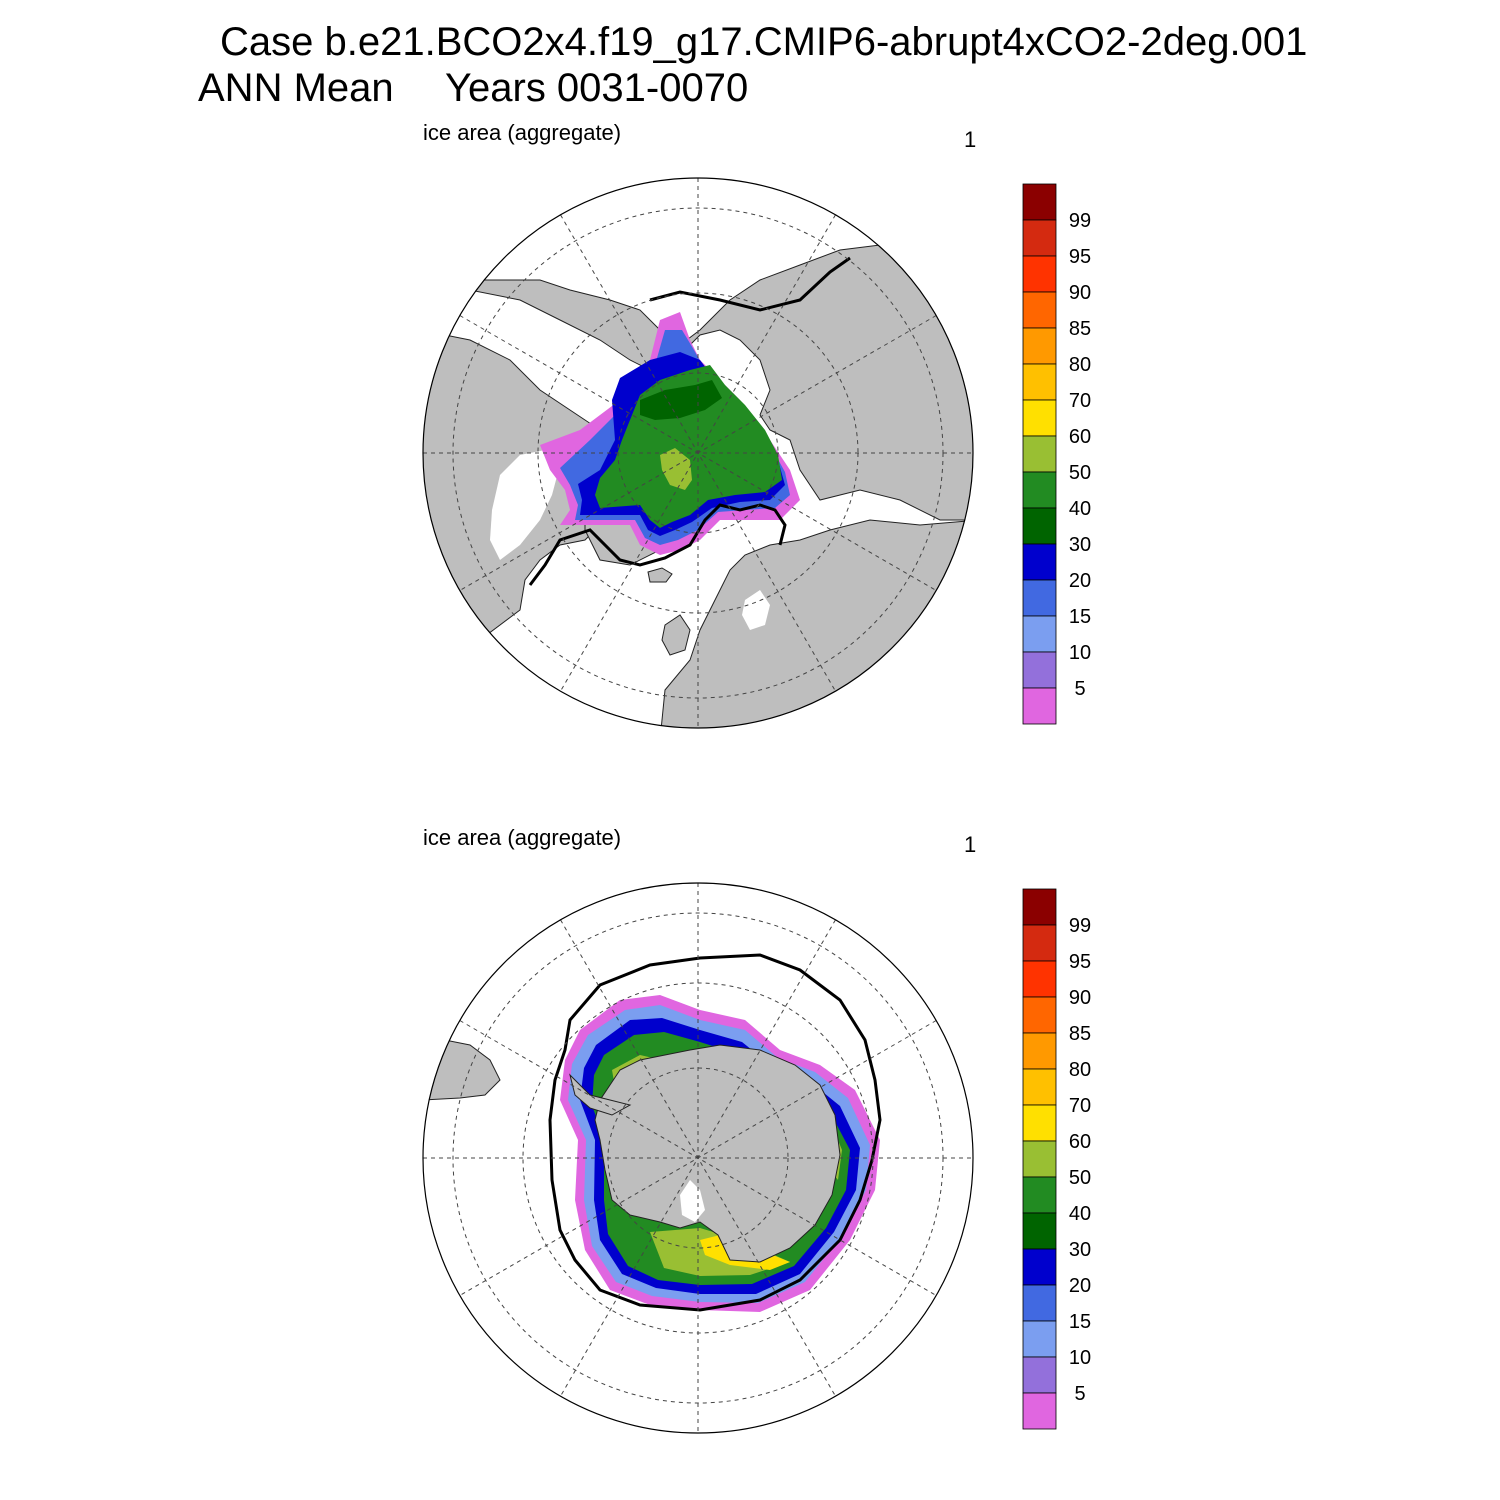 The image size is (1500, 1500). Describe the element at coordinates (1080, 1070) in the screenshot. I see `south-colorbar-tick-label: 80` at that location.